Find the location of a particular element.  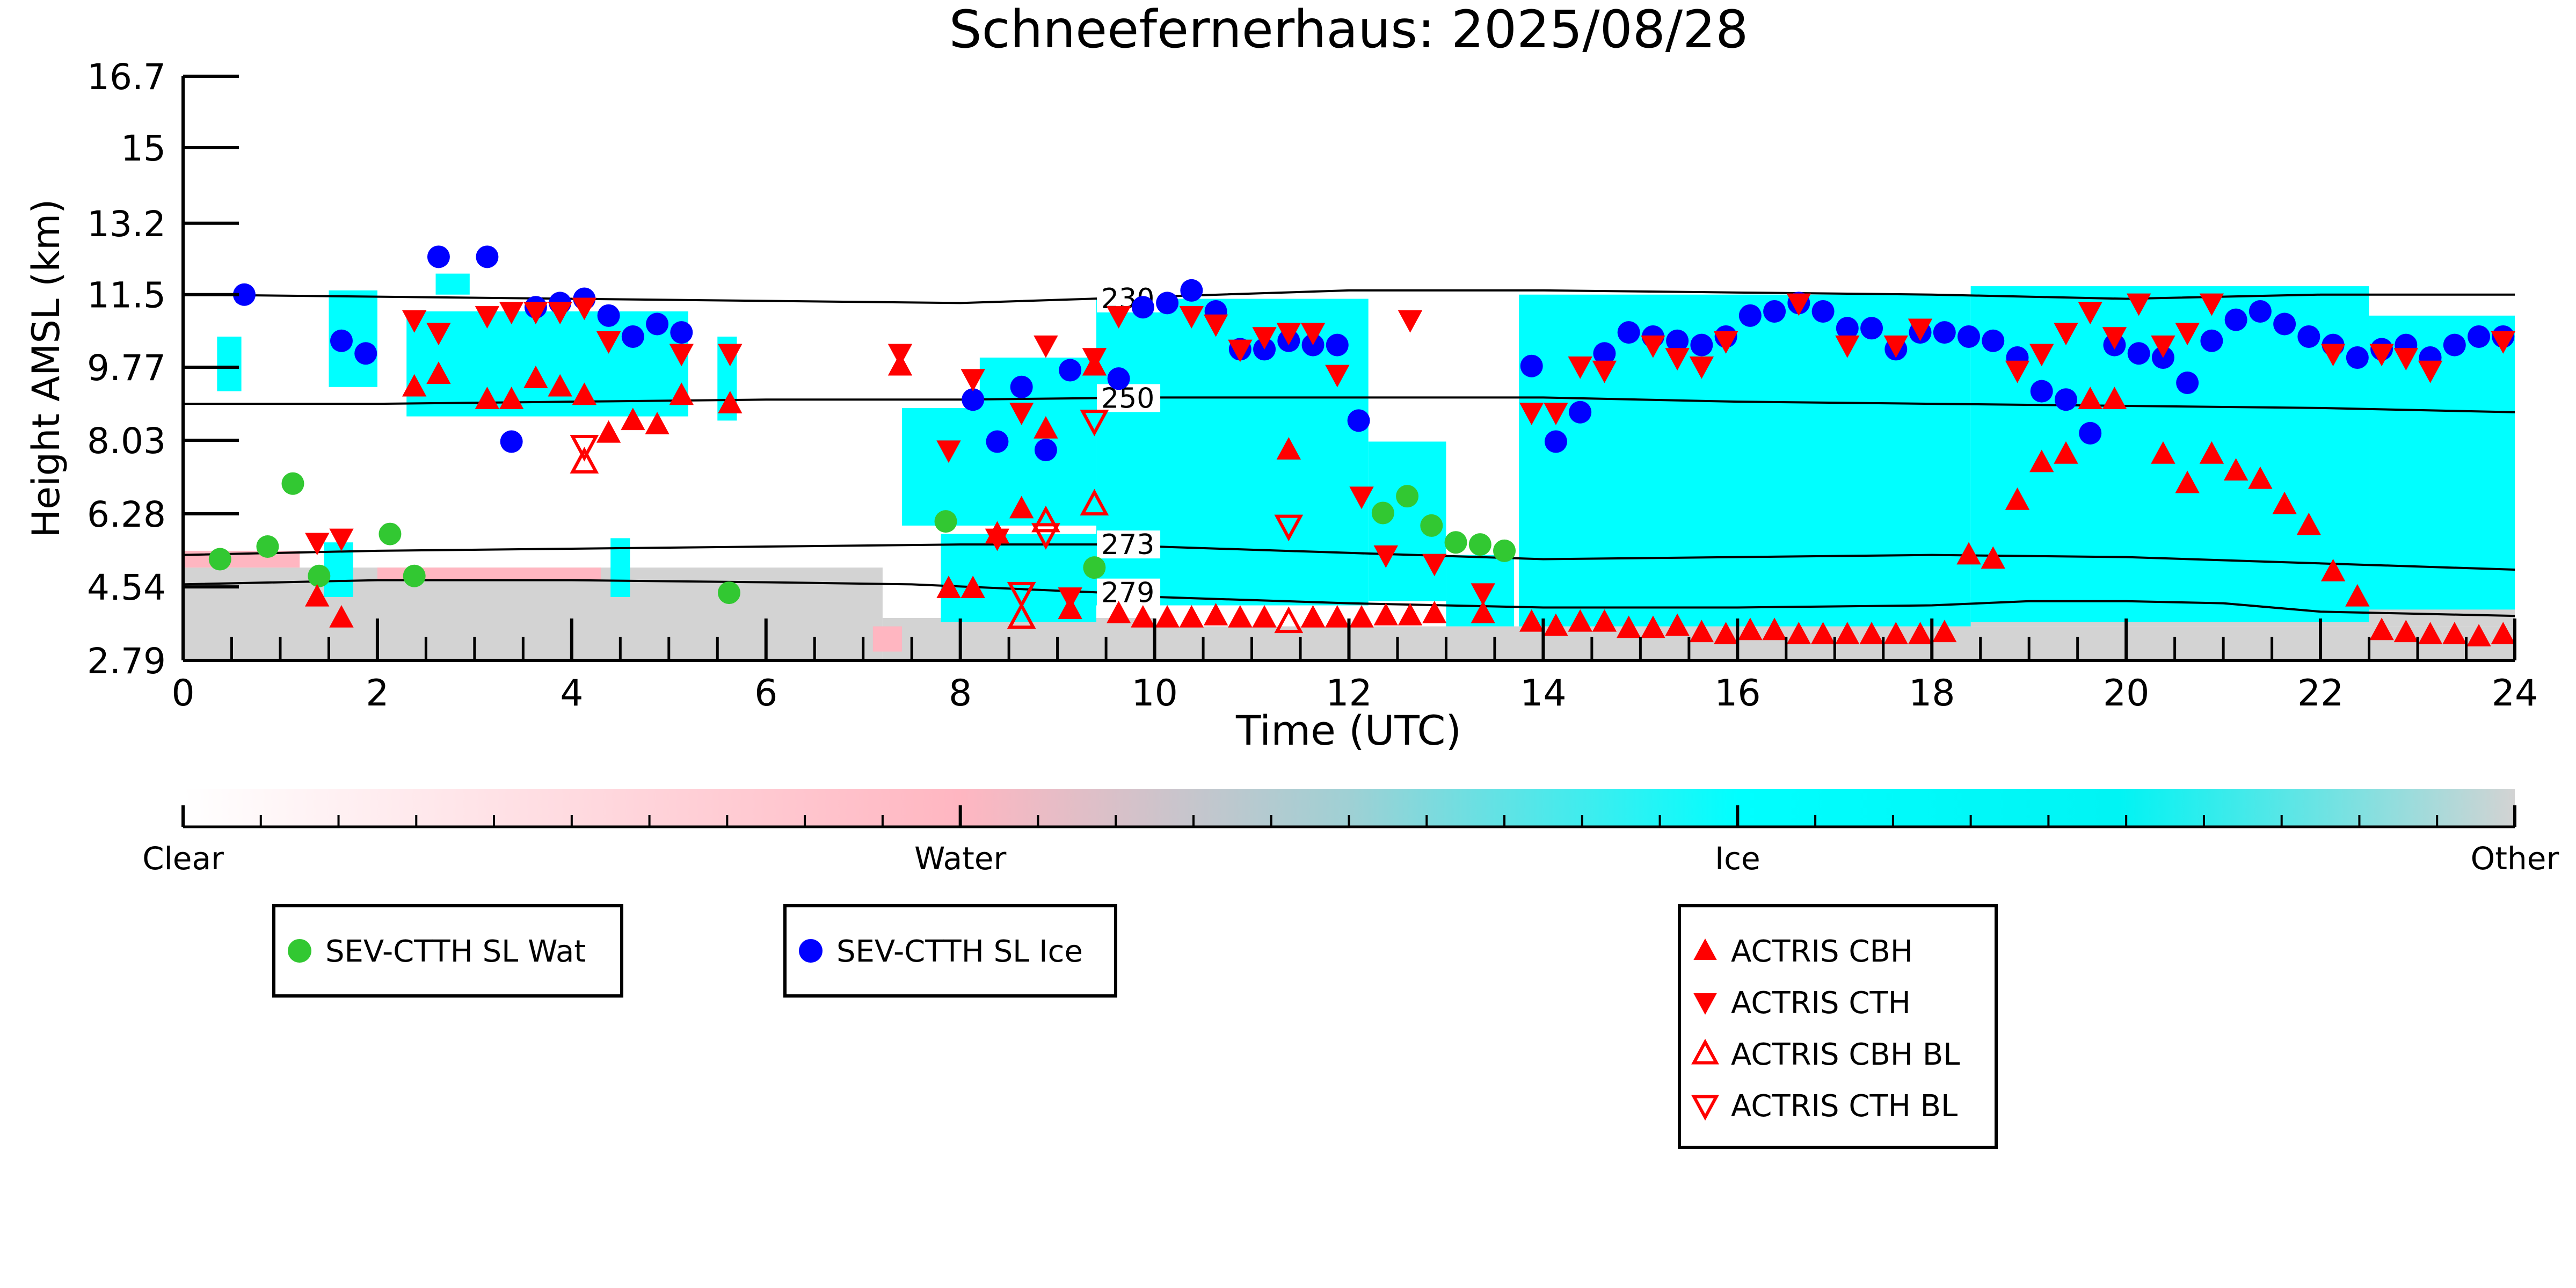

legend-entry-label: SEV-CTTH SL Wat is located at coordinates (455, 951).